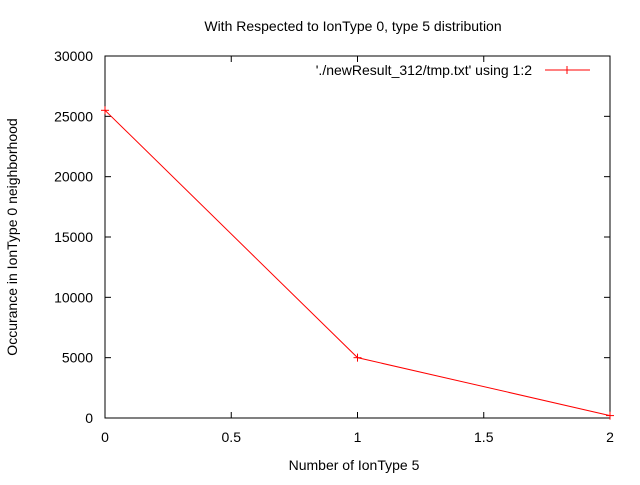  I want to click on y-tick-label: 20000, so click(73, 177).